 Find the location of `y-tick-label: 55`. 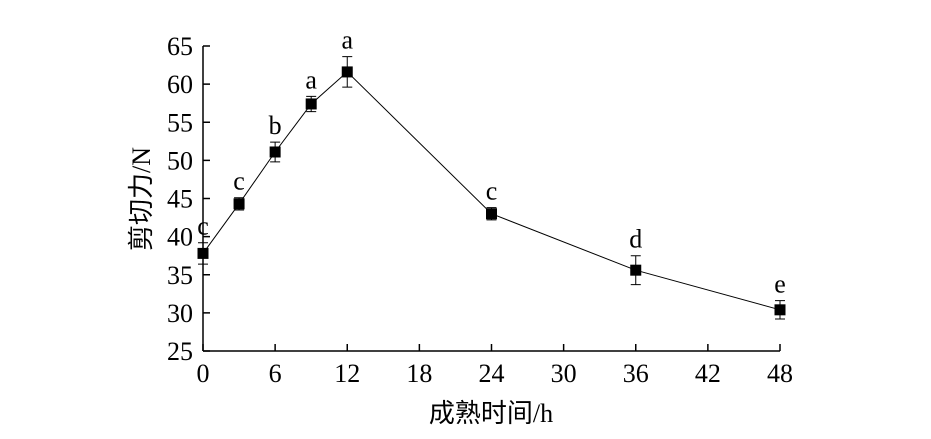

y-tick-label: 55 is located at coordinates (180, 122).